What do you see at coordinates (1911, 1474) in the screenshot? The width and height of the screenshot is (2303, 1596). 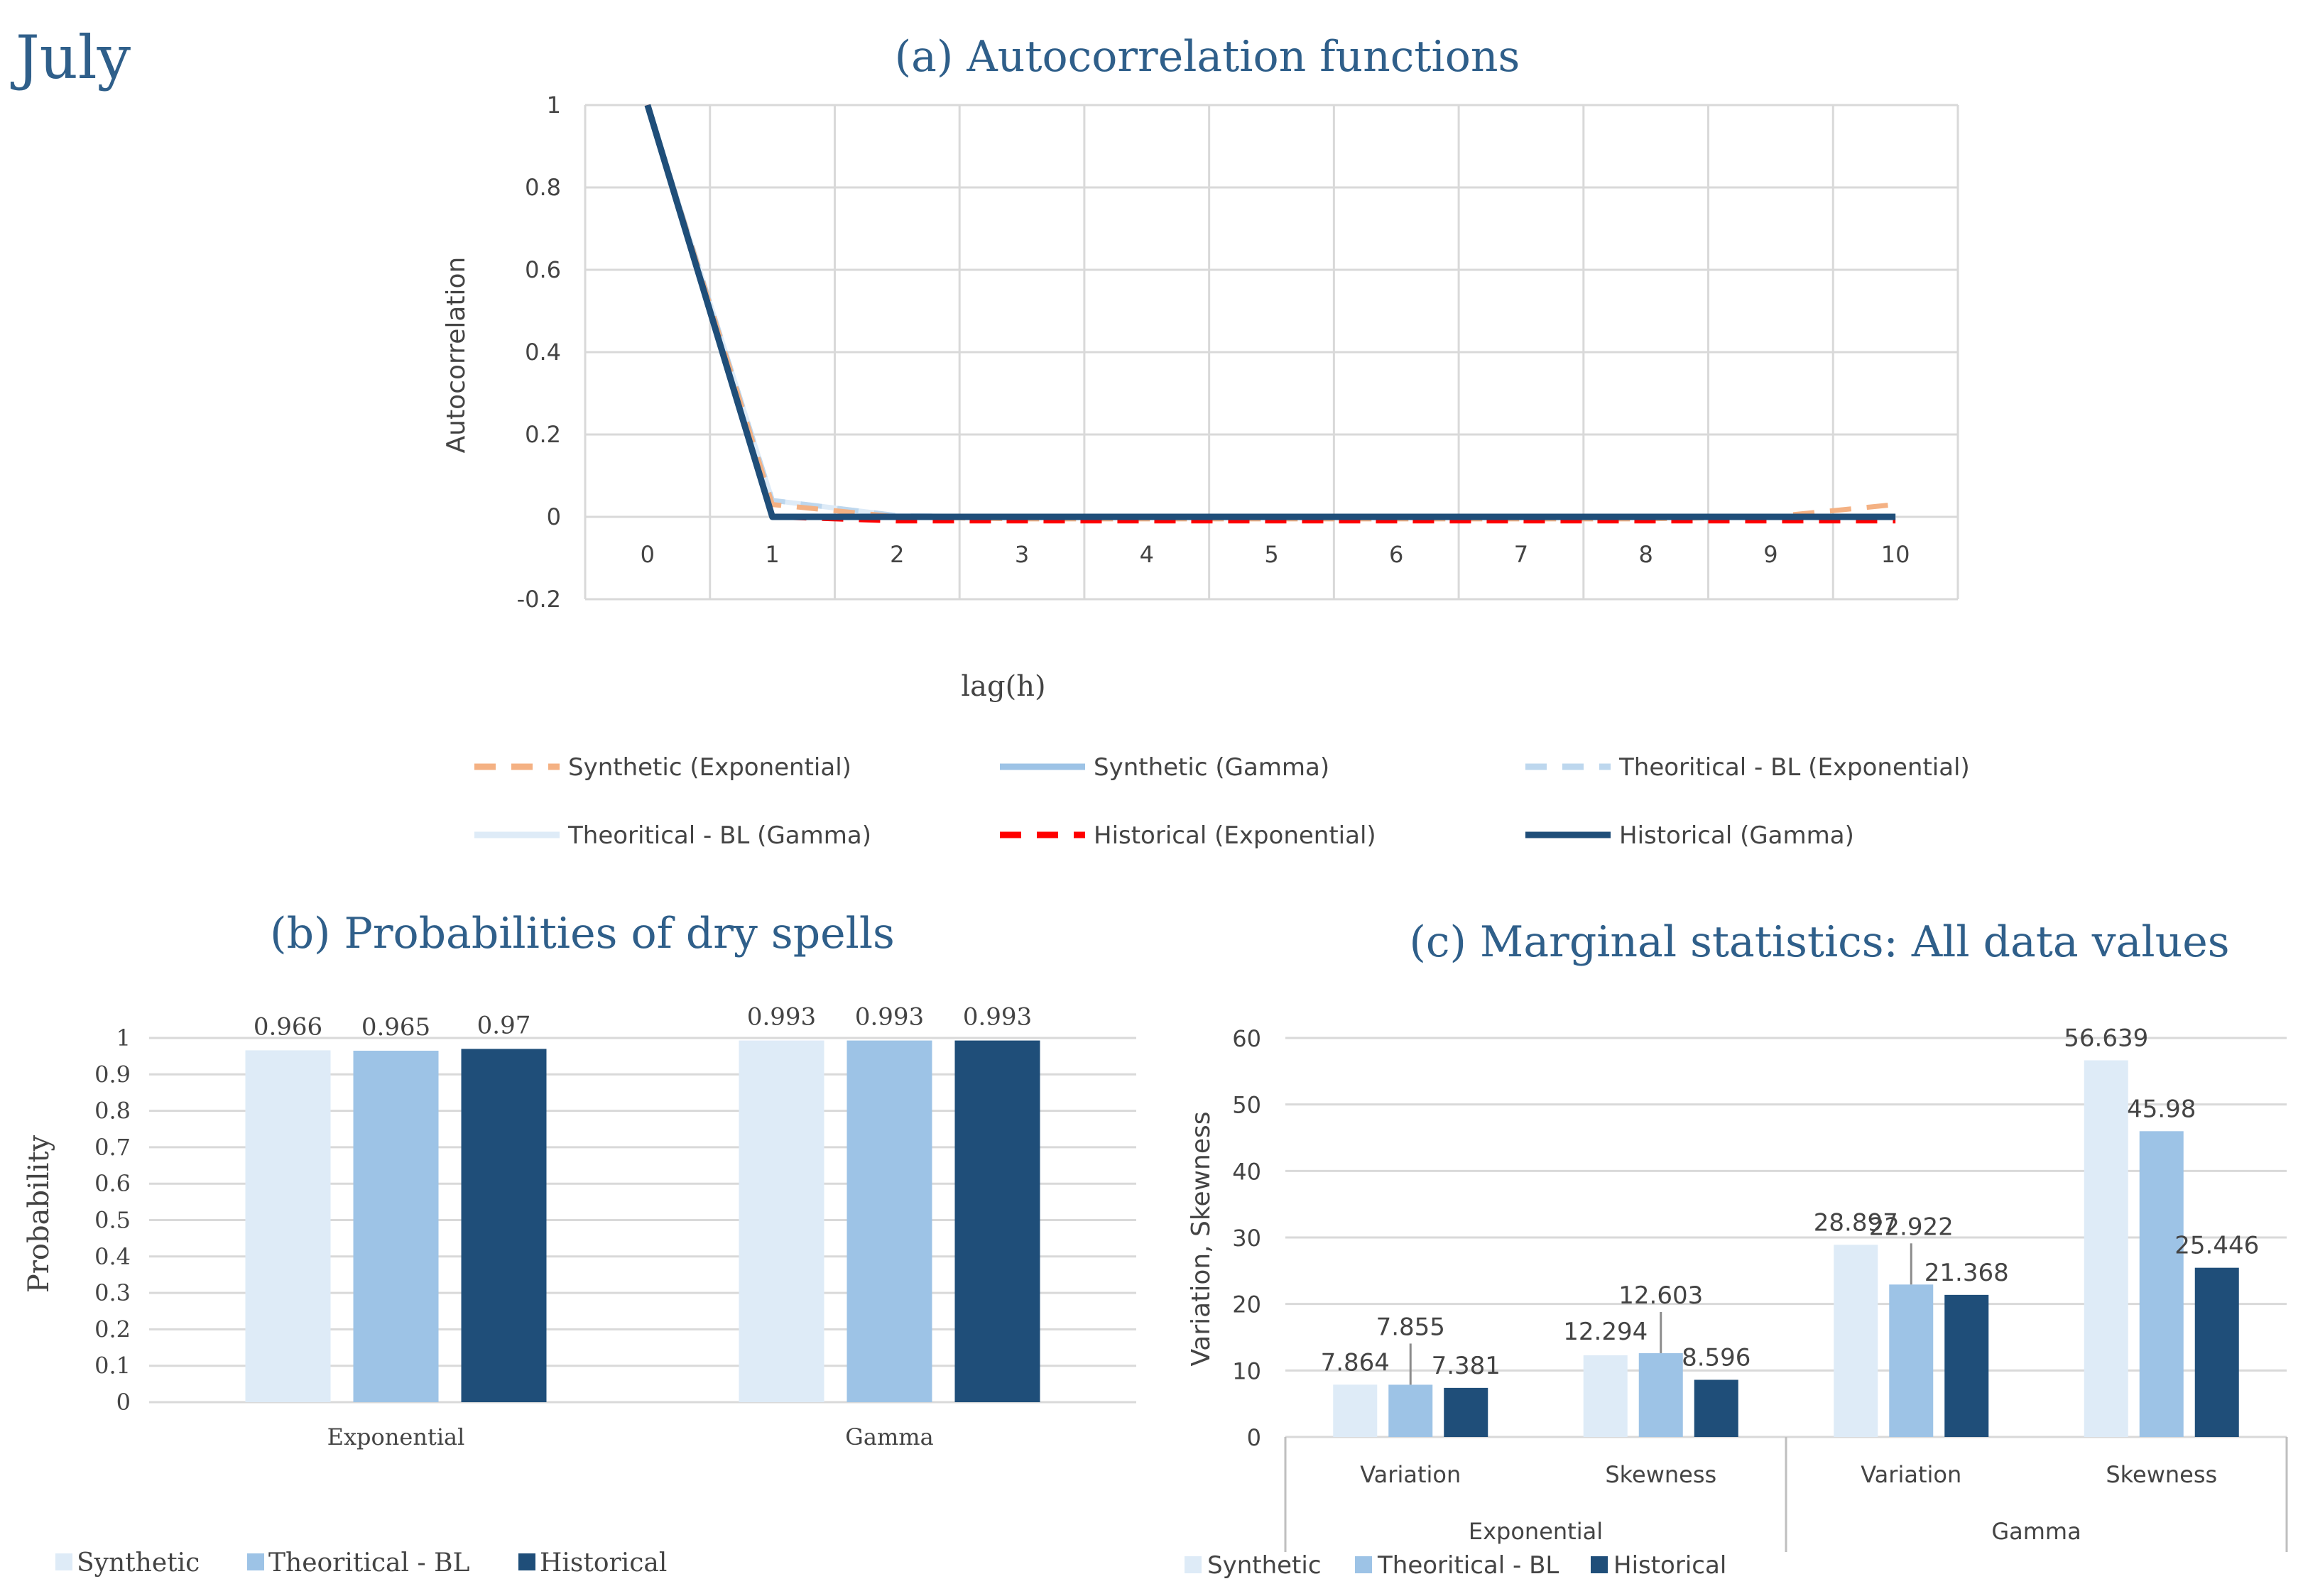 I see `marg-category-label: Variation` at bounding box center [1911, 1474].